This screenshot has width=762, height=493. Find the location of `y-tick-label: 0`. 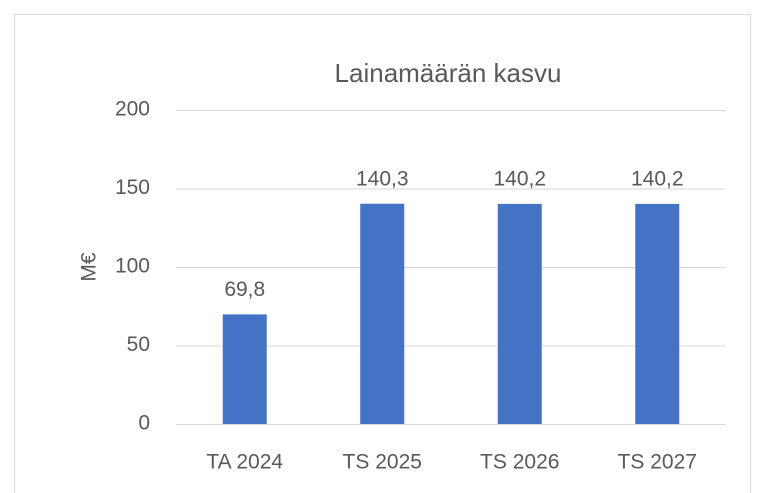

y-tick-label: 0 is located at coordinates (144, 423).